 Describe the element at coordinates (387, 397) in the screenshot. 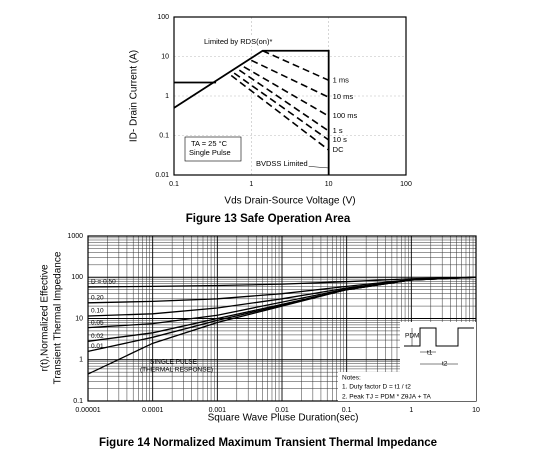

I see `annotation: 2. Peak TJ = PDM * ZθJA + TA` at that location.